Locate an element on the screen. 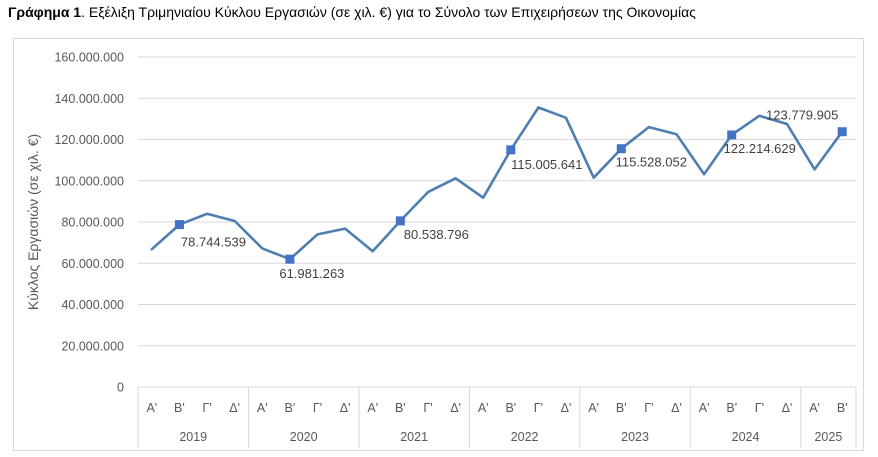 The width and height of the screenshot is (878, 457). data-label: 61.981.263 is located at coordinates (311, 273).